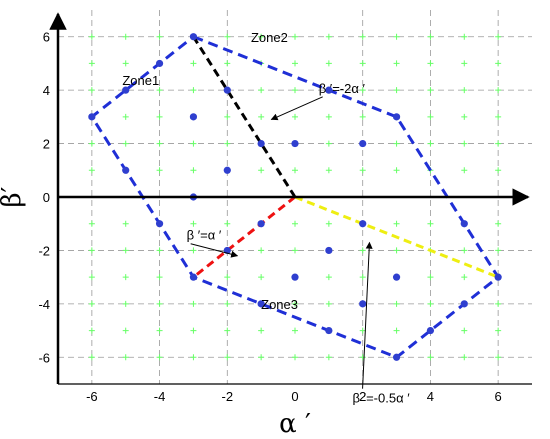 This screenshot has height=439, width=550. What do you see at coordinates (46, 90) in the screenshot?
I see `y-tick-label: 4` at bounding box center [46, 90].